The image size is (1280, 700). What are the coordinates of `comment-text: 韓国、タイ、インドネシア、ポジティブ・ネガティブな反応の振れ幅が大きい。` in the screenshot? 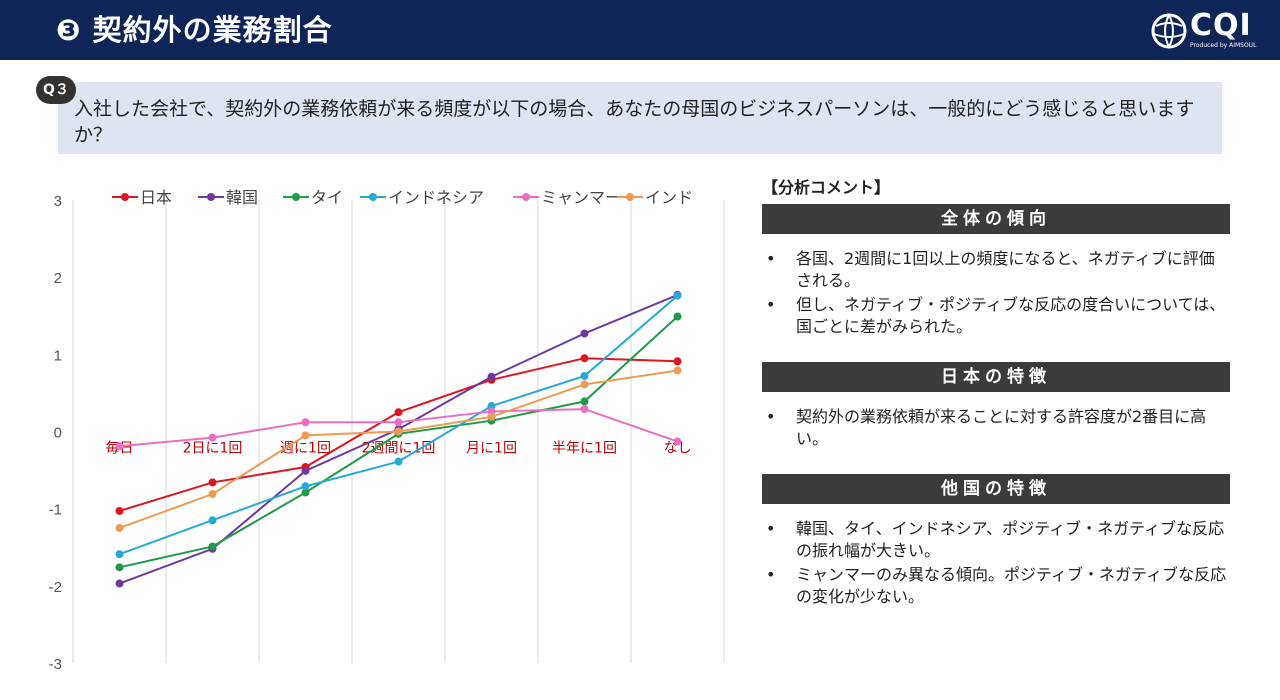 It's located at (1010, 539).